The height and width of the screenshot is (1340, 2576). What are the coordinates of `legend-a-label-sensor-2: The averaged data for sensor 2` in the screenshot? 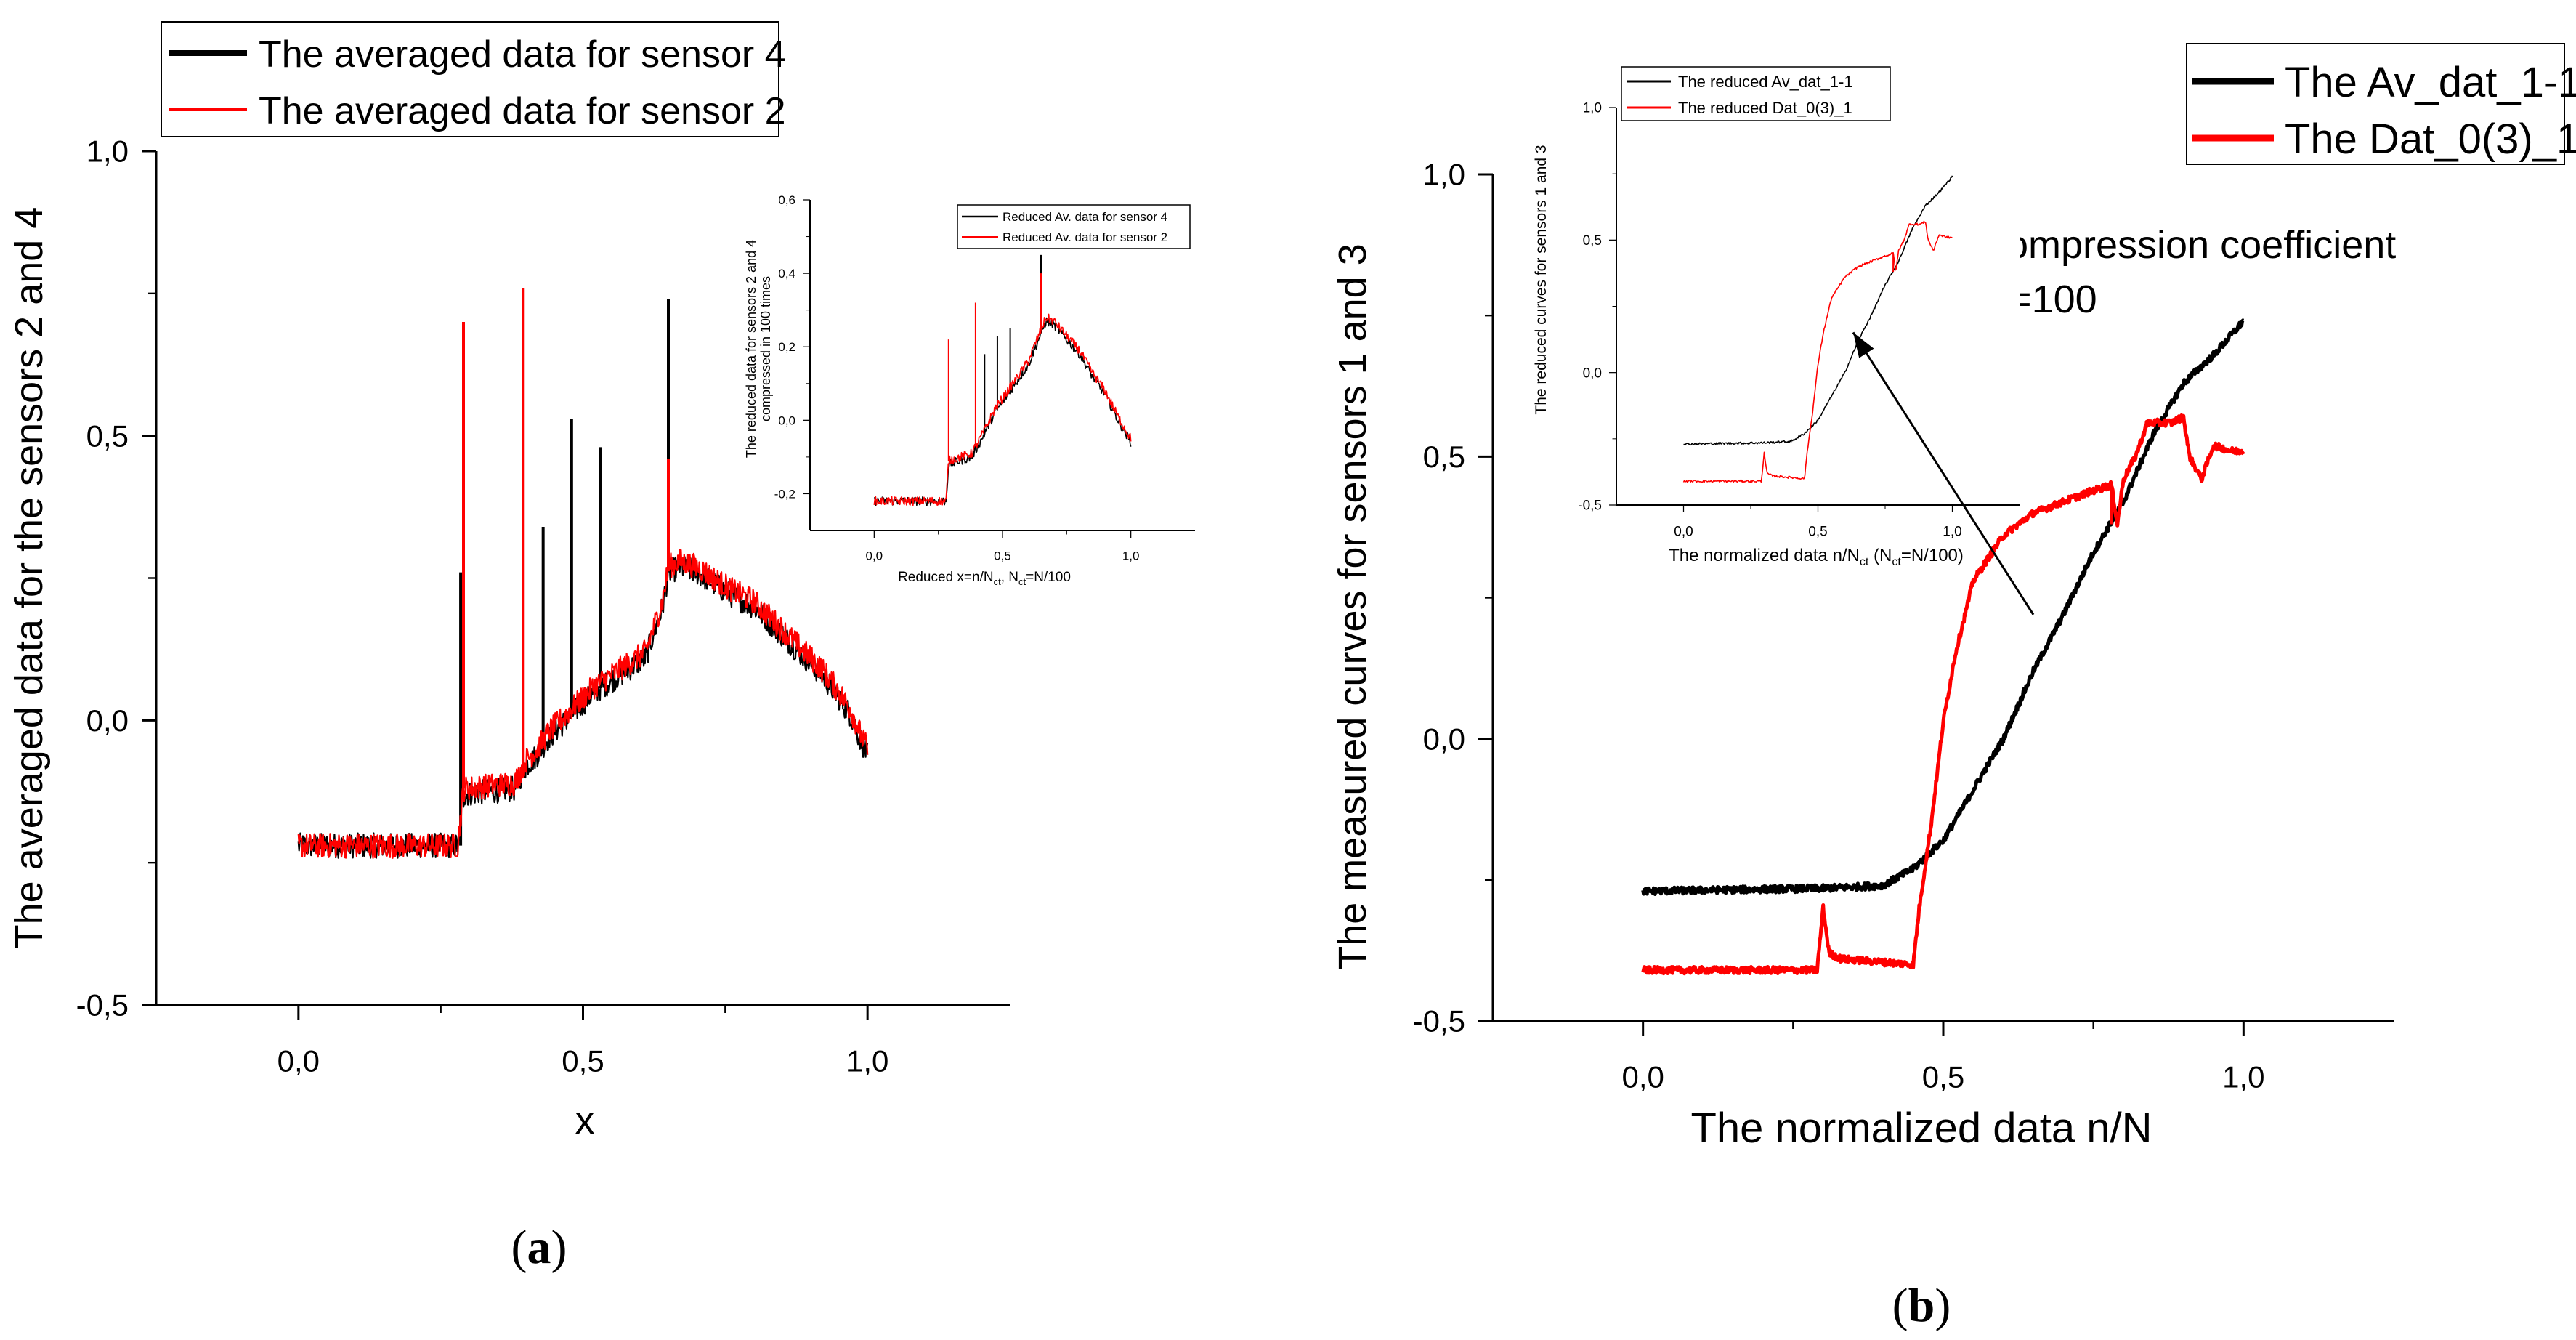 It's located at (522, 111).